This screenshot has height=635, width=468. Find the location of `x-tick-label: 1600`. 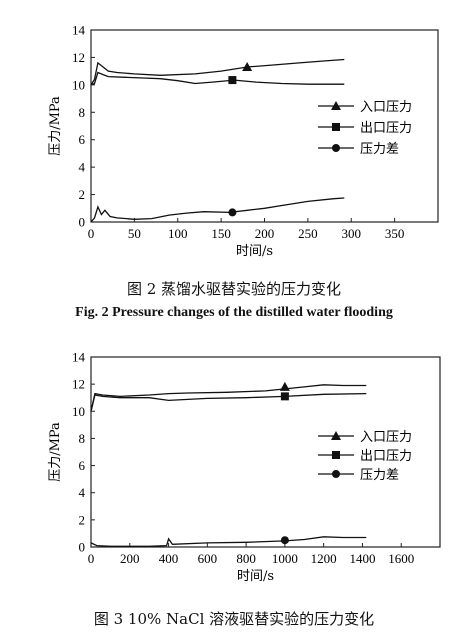

x-tick-label: 1600 is located at coordinates (401, 558).